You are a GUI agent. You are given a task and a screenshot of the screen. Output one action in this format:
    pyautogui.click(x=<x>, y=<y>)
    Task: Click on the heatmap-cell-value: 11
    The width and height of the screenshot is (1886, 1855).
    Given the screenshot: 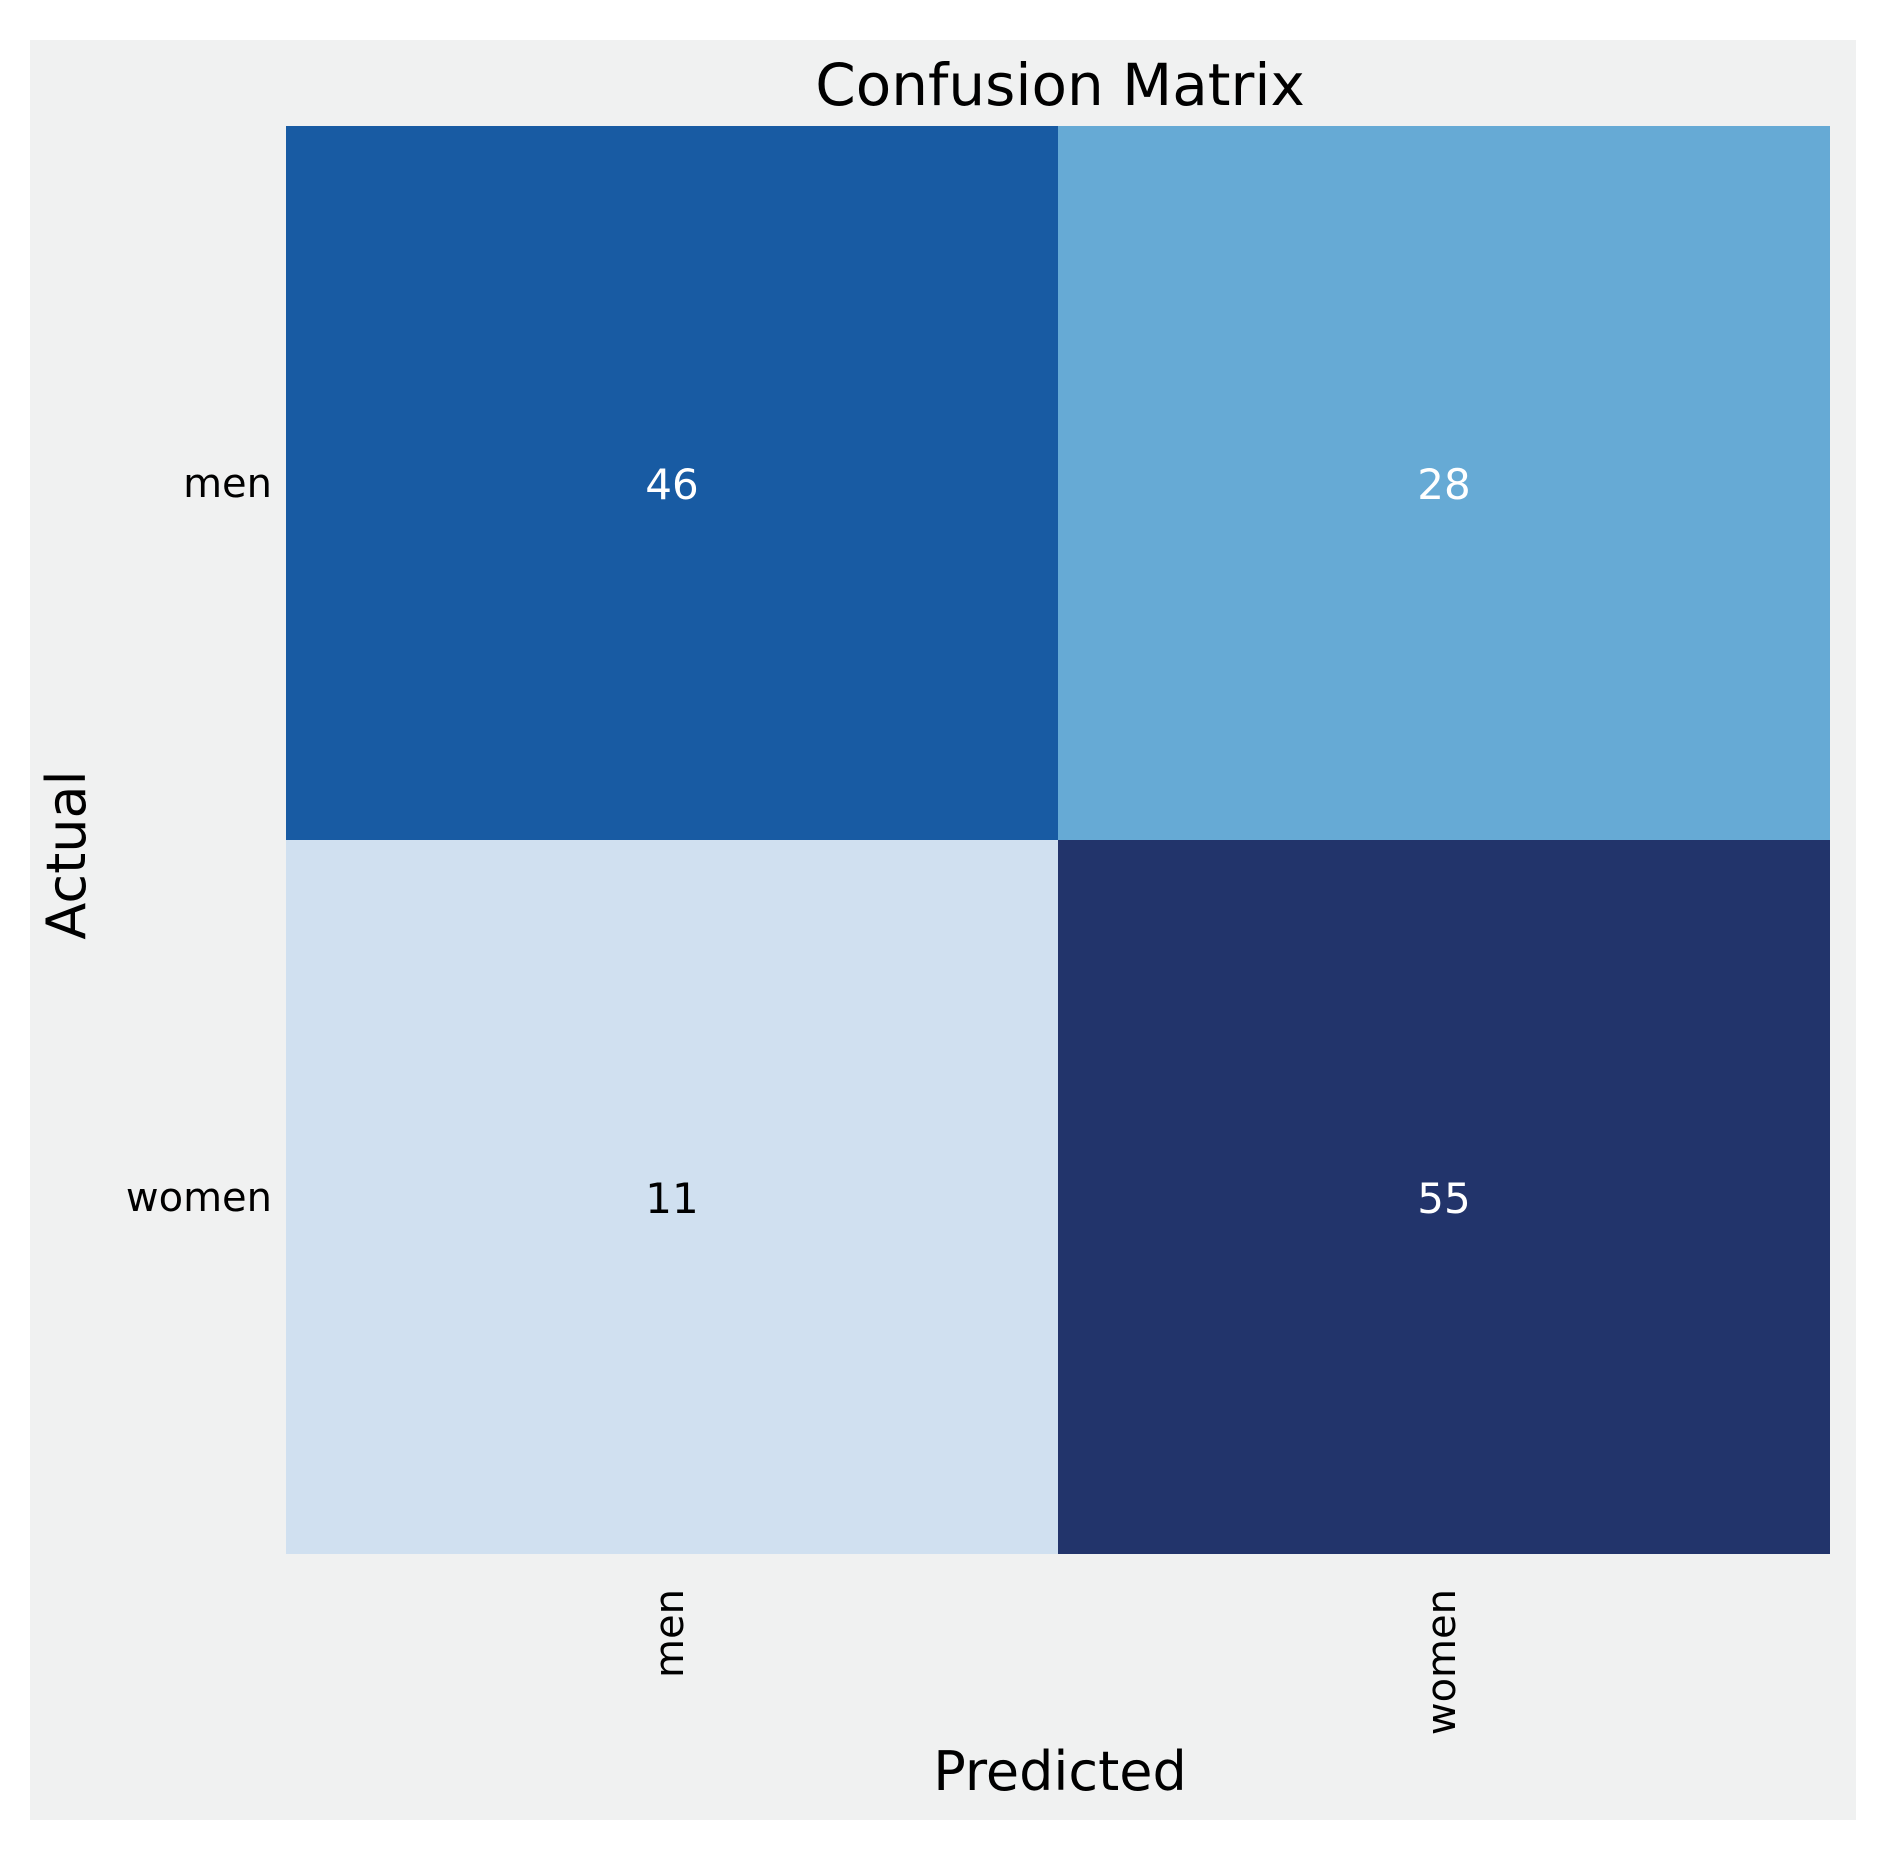 What is the action you would take?
    pyautogui.click(x=671, y=1198)
    